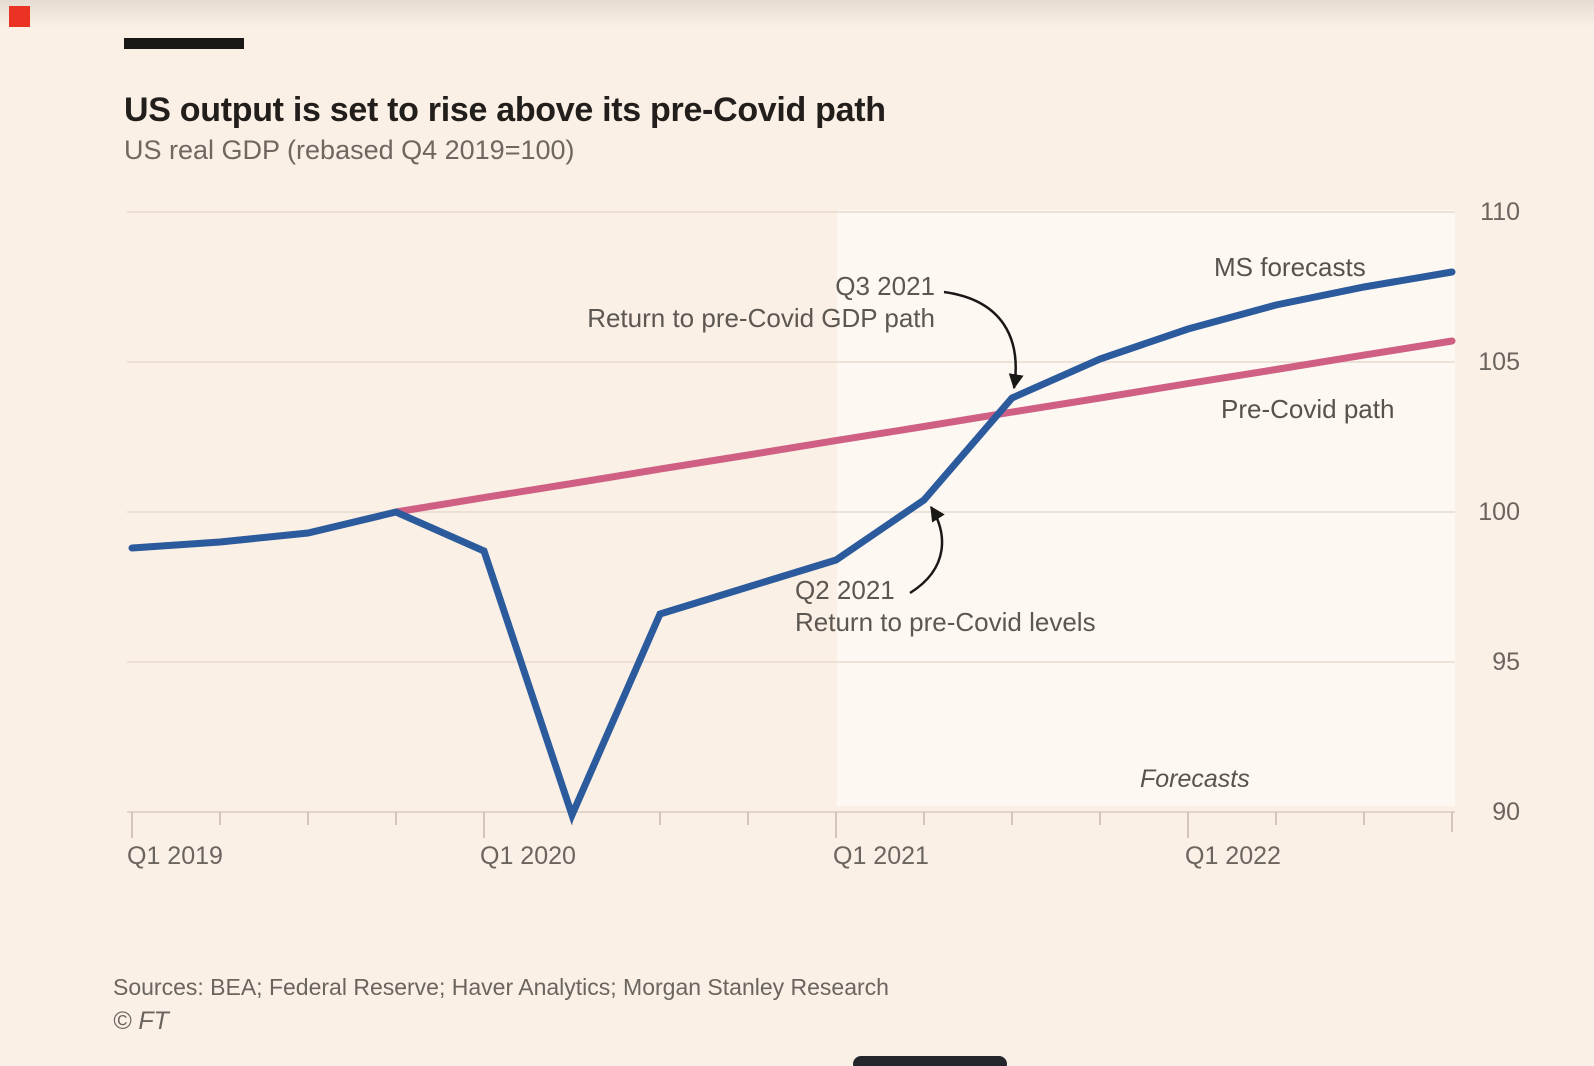 The height and width of the screenshot is (1066, 1594). What do you see at coordinates (1500, 212) in the screenshot?
I see `y-tick-110: 110` at bounding box center [1500, 212].